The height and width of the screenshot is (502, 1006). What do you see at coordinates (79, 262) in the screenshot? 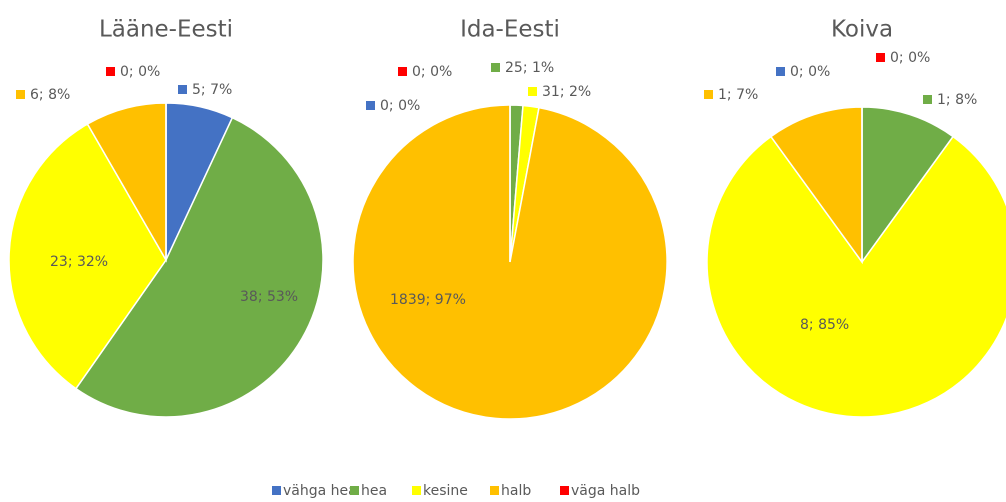
I see `data-label: 23; 32%` at bounding box center [79, 262].